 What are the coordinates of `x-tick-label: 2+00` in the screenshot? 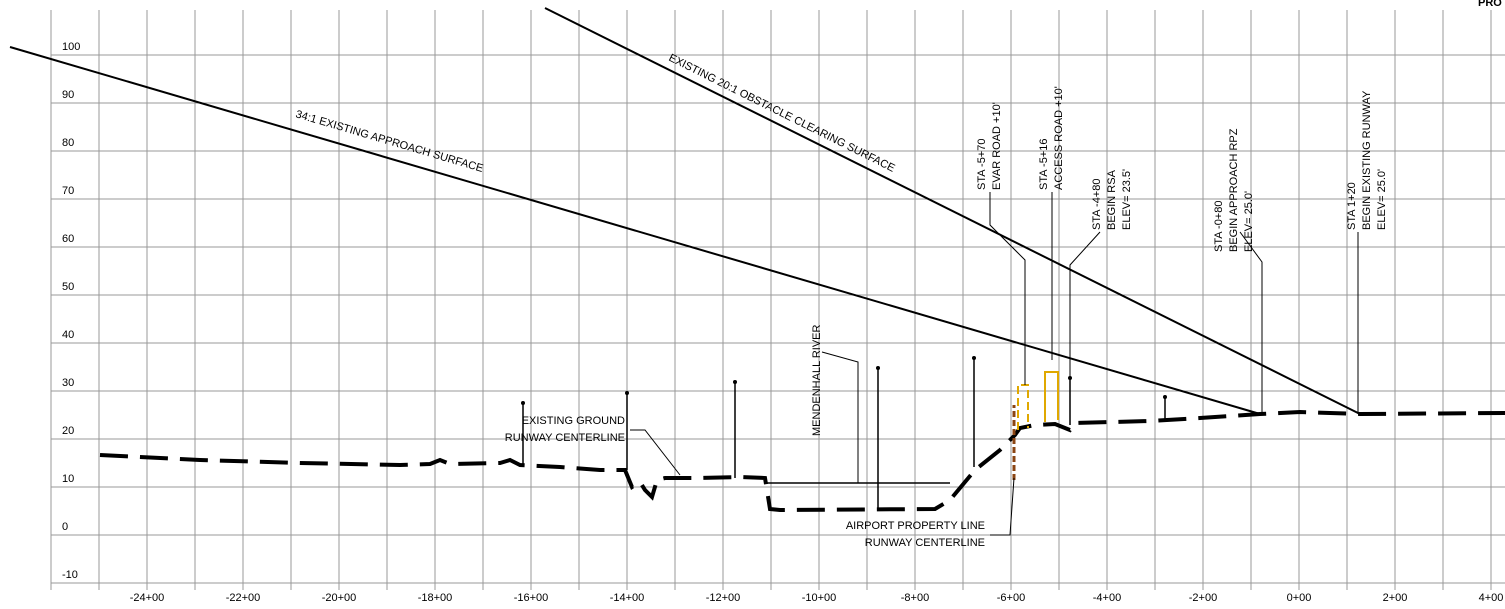 It's located at (1395, 598).